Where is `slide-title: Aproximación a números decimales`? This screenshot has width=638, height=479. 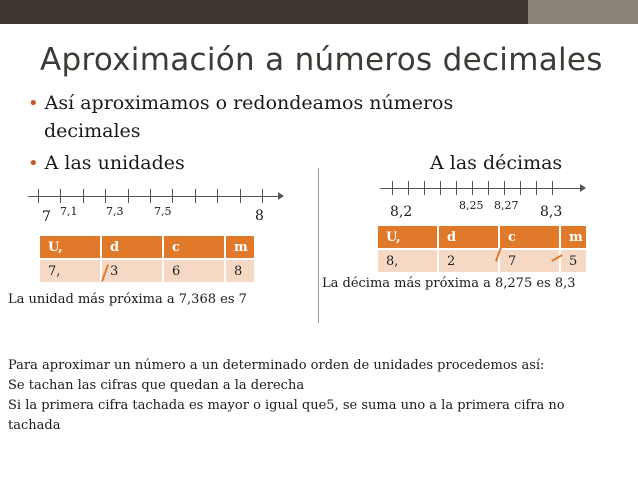
slide-title: Aproximación a números decimales is located at coordinates (321, 60).